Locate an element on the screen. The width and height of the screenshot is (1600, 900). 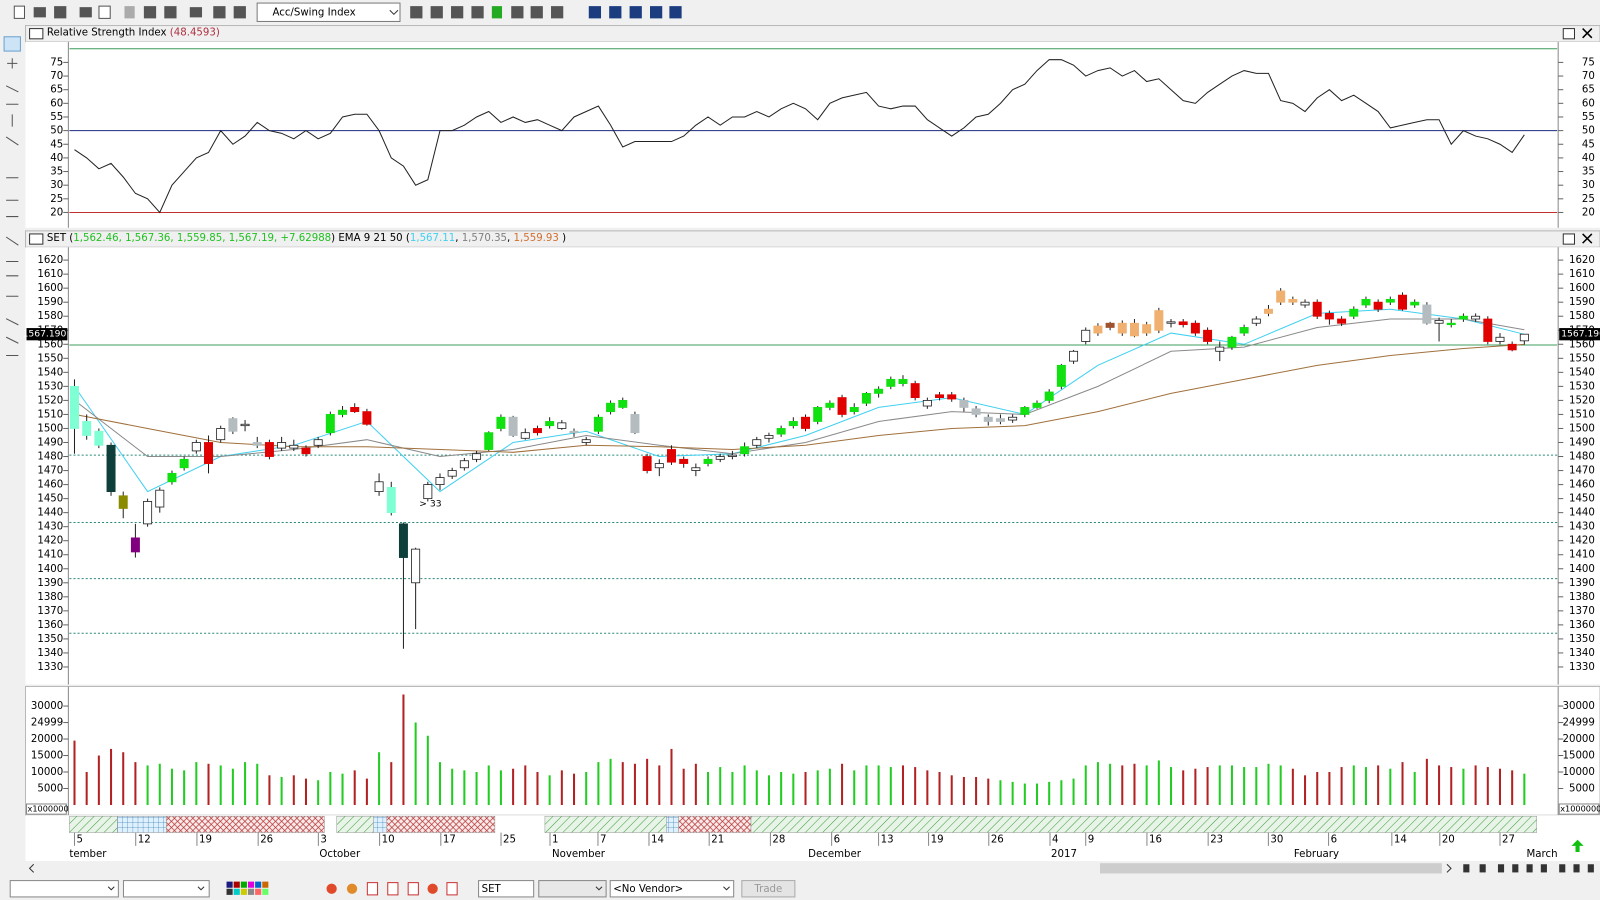
y-tick-label: 45 is located at coordinates (1588, 144).